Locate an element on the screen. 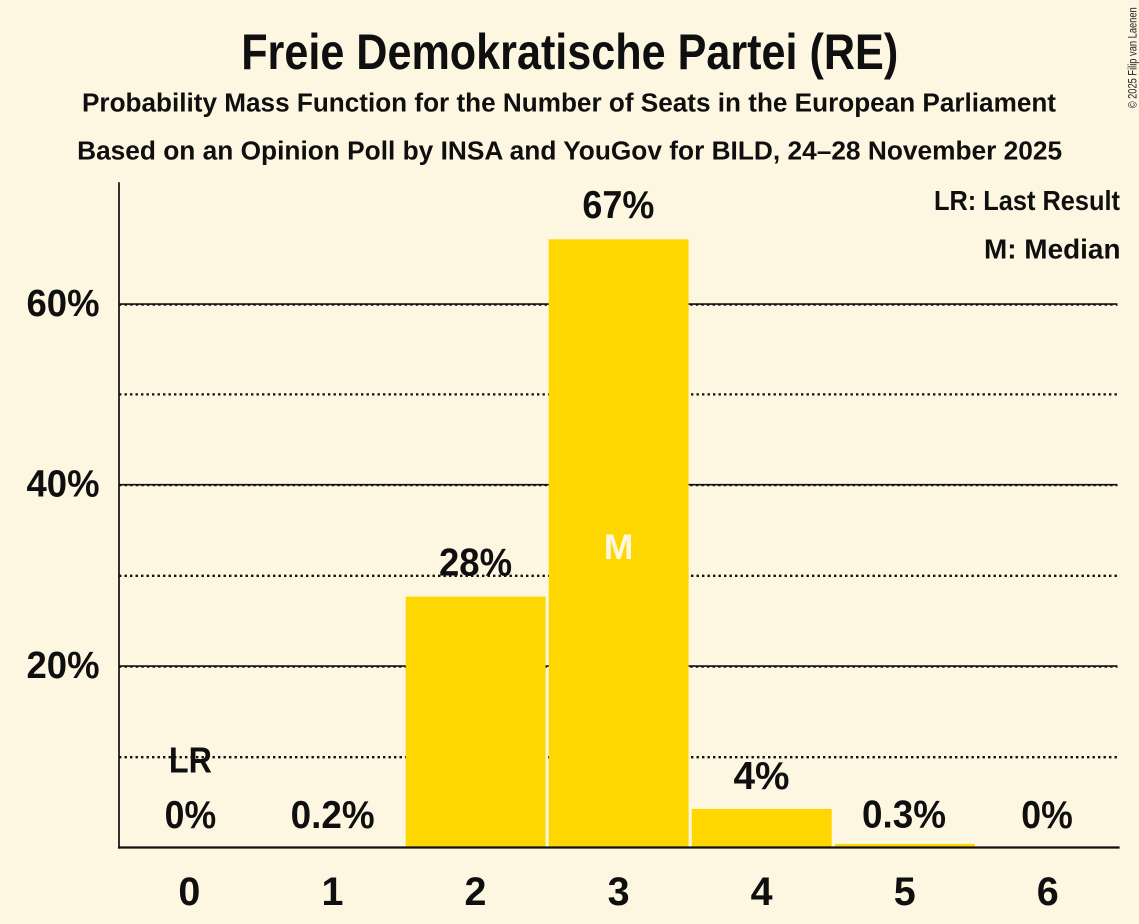 The width and height of the screenshot is (1139, 924). svg-text: 4% is located at coordinates (762, 776).